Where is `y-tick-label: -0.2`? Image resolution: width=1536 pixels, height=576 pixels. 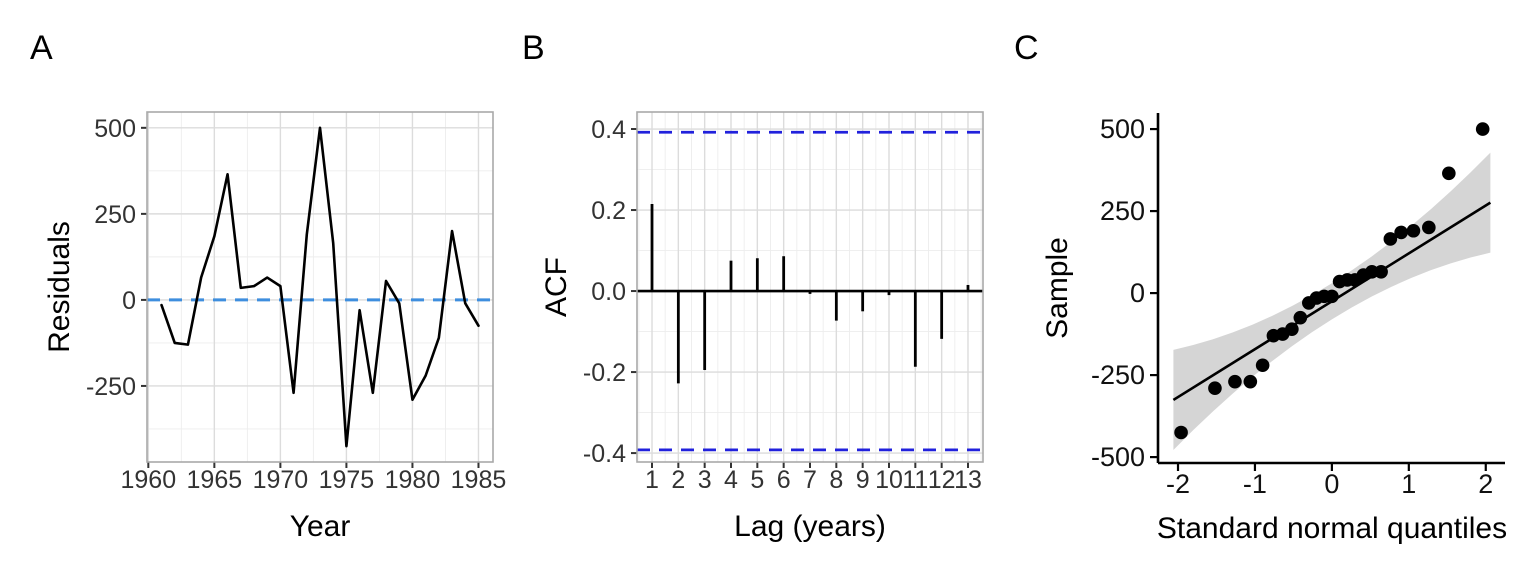
y-tick-label: -0.2 is located at coordinates (604, 373).